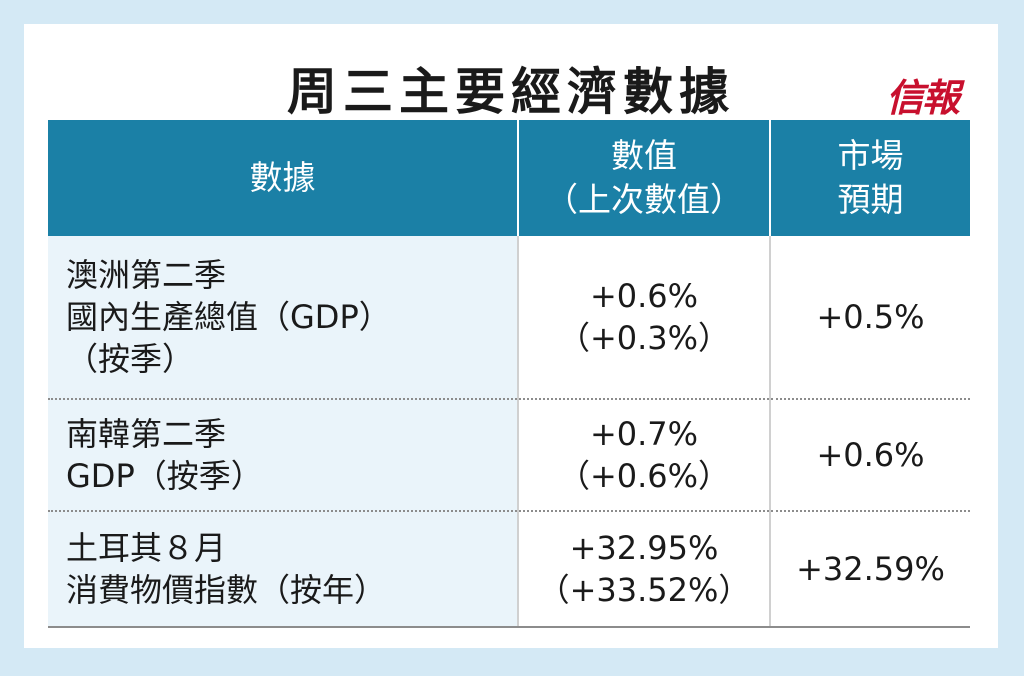  What do you see at coordinates (146, 275) in the screenshot?
I see `row-label-line: 澳洲第二季` at bounding box center [146, 275].